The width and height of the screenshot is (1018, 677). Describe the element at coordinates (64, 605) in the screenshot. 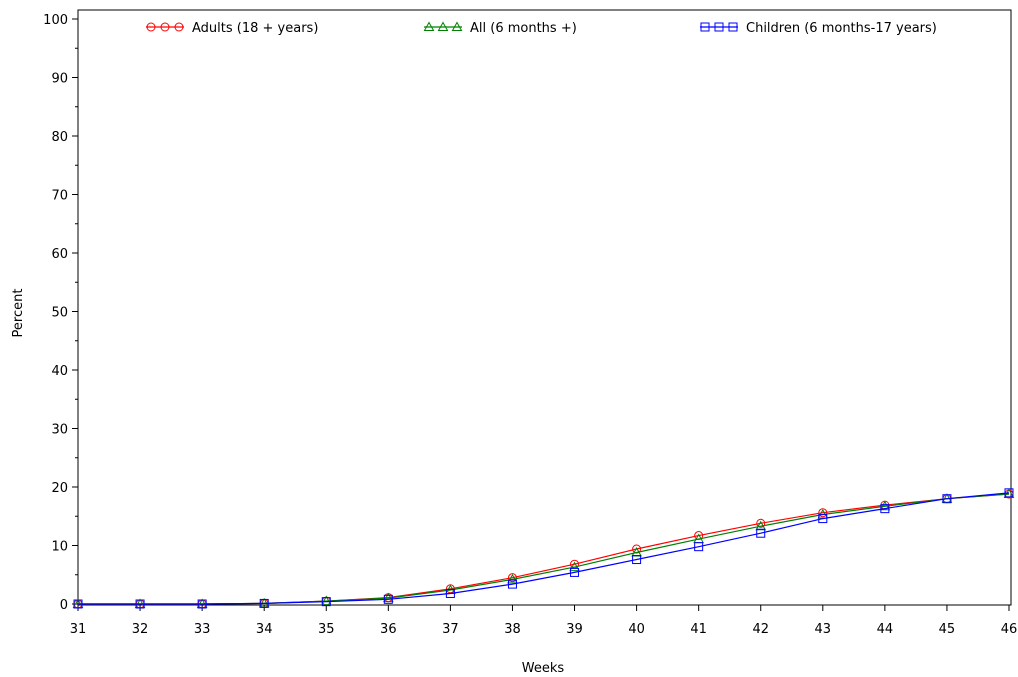

I see `y-tick-label: 0` at that location.